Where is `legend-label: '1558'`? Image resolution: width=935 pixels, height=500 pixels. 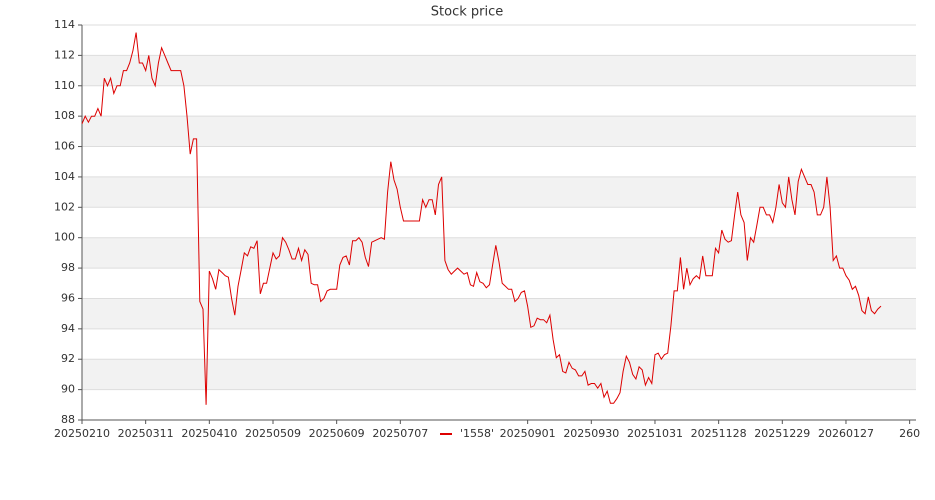
legend-label: '1558' is located at coordinates (477, 433).